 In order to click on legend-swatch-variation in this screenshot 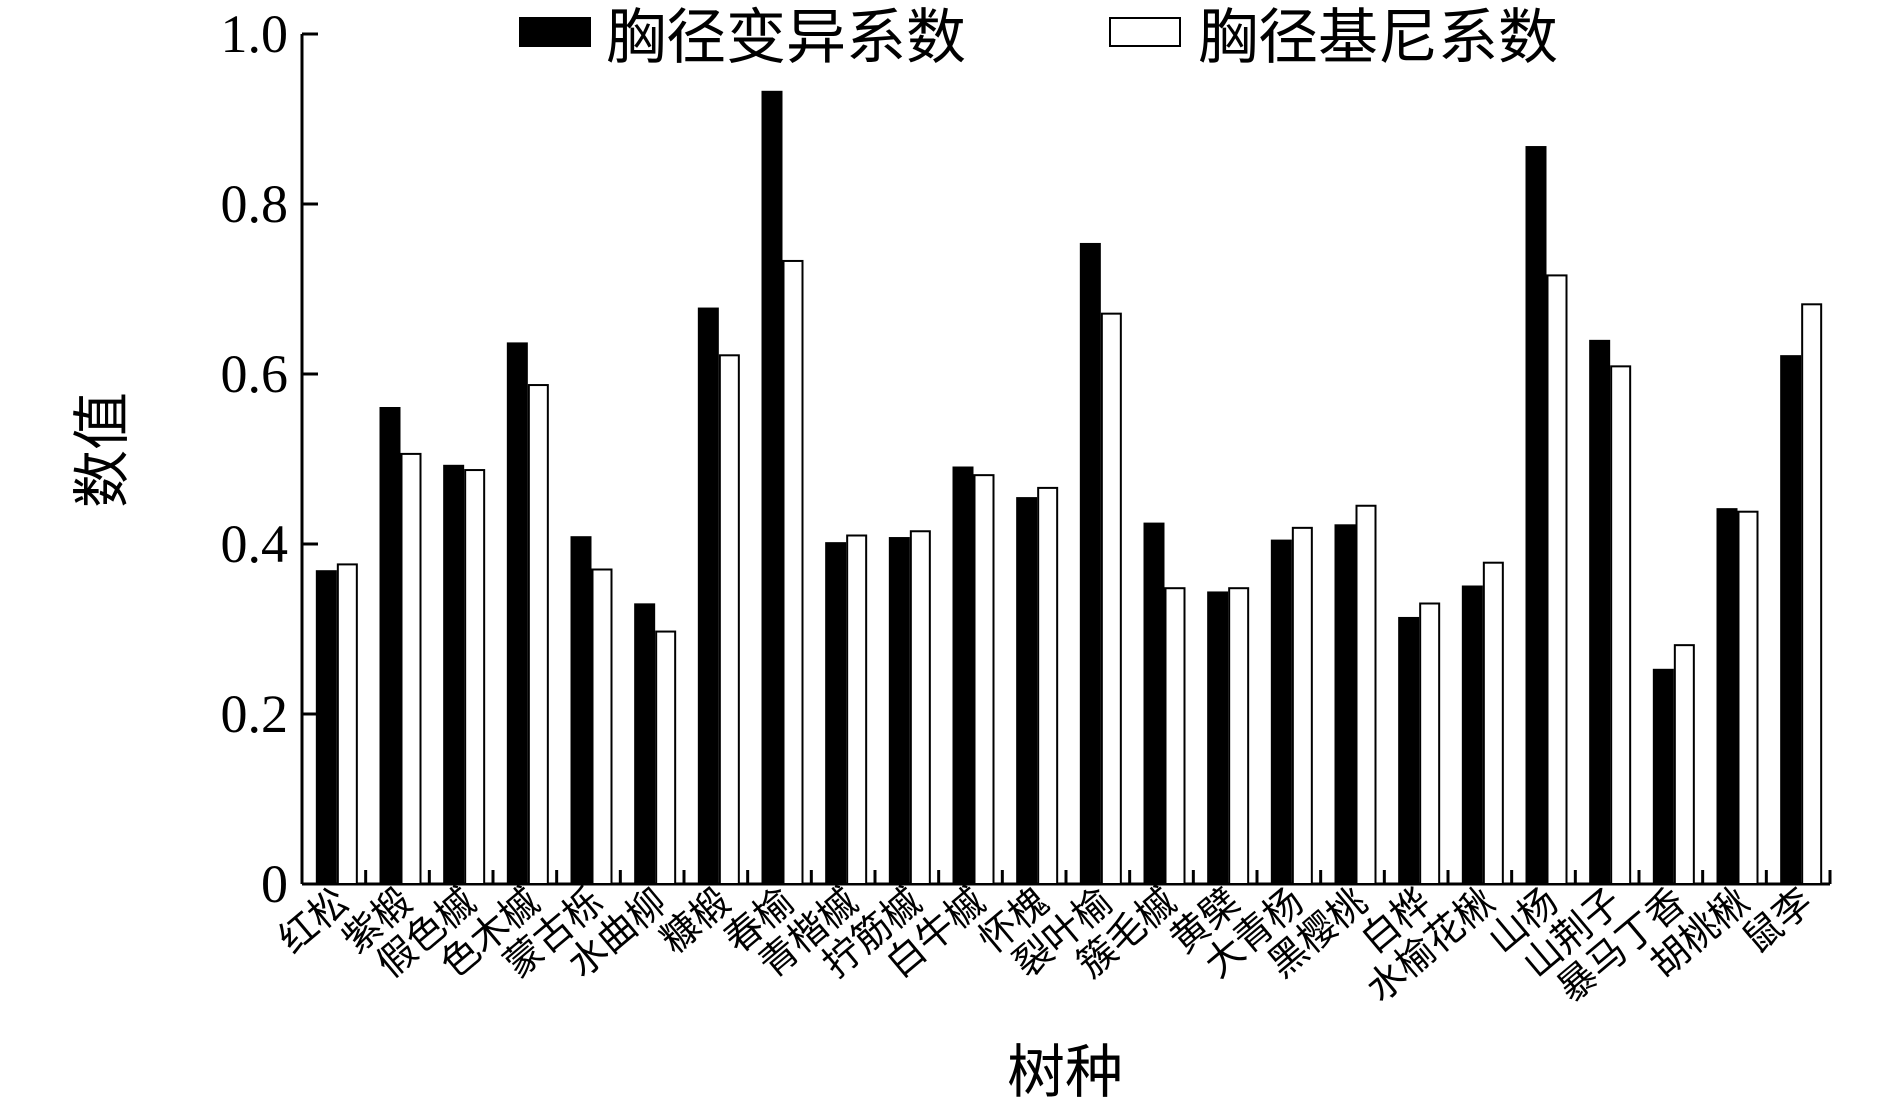, I will do `click(555, 32)`.